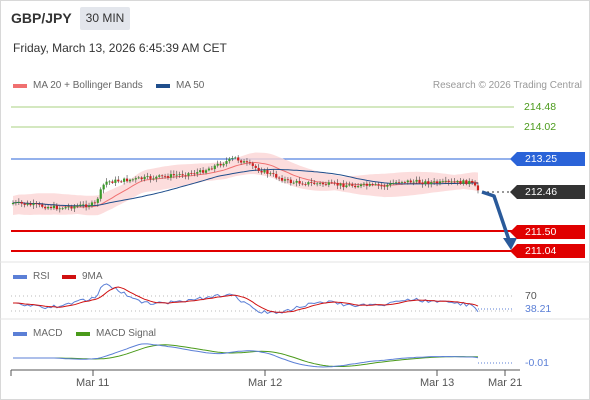 Image resolution: width=590 pixels, height=400 pixels. I want to click on research-credit: Research © 2026 Trading Central, so click(507, 85).